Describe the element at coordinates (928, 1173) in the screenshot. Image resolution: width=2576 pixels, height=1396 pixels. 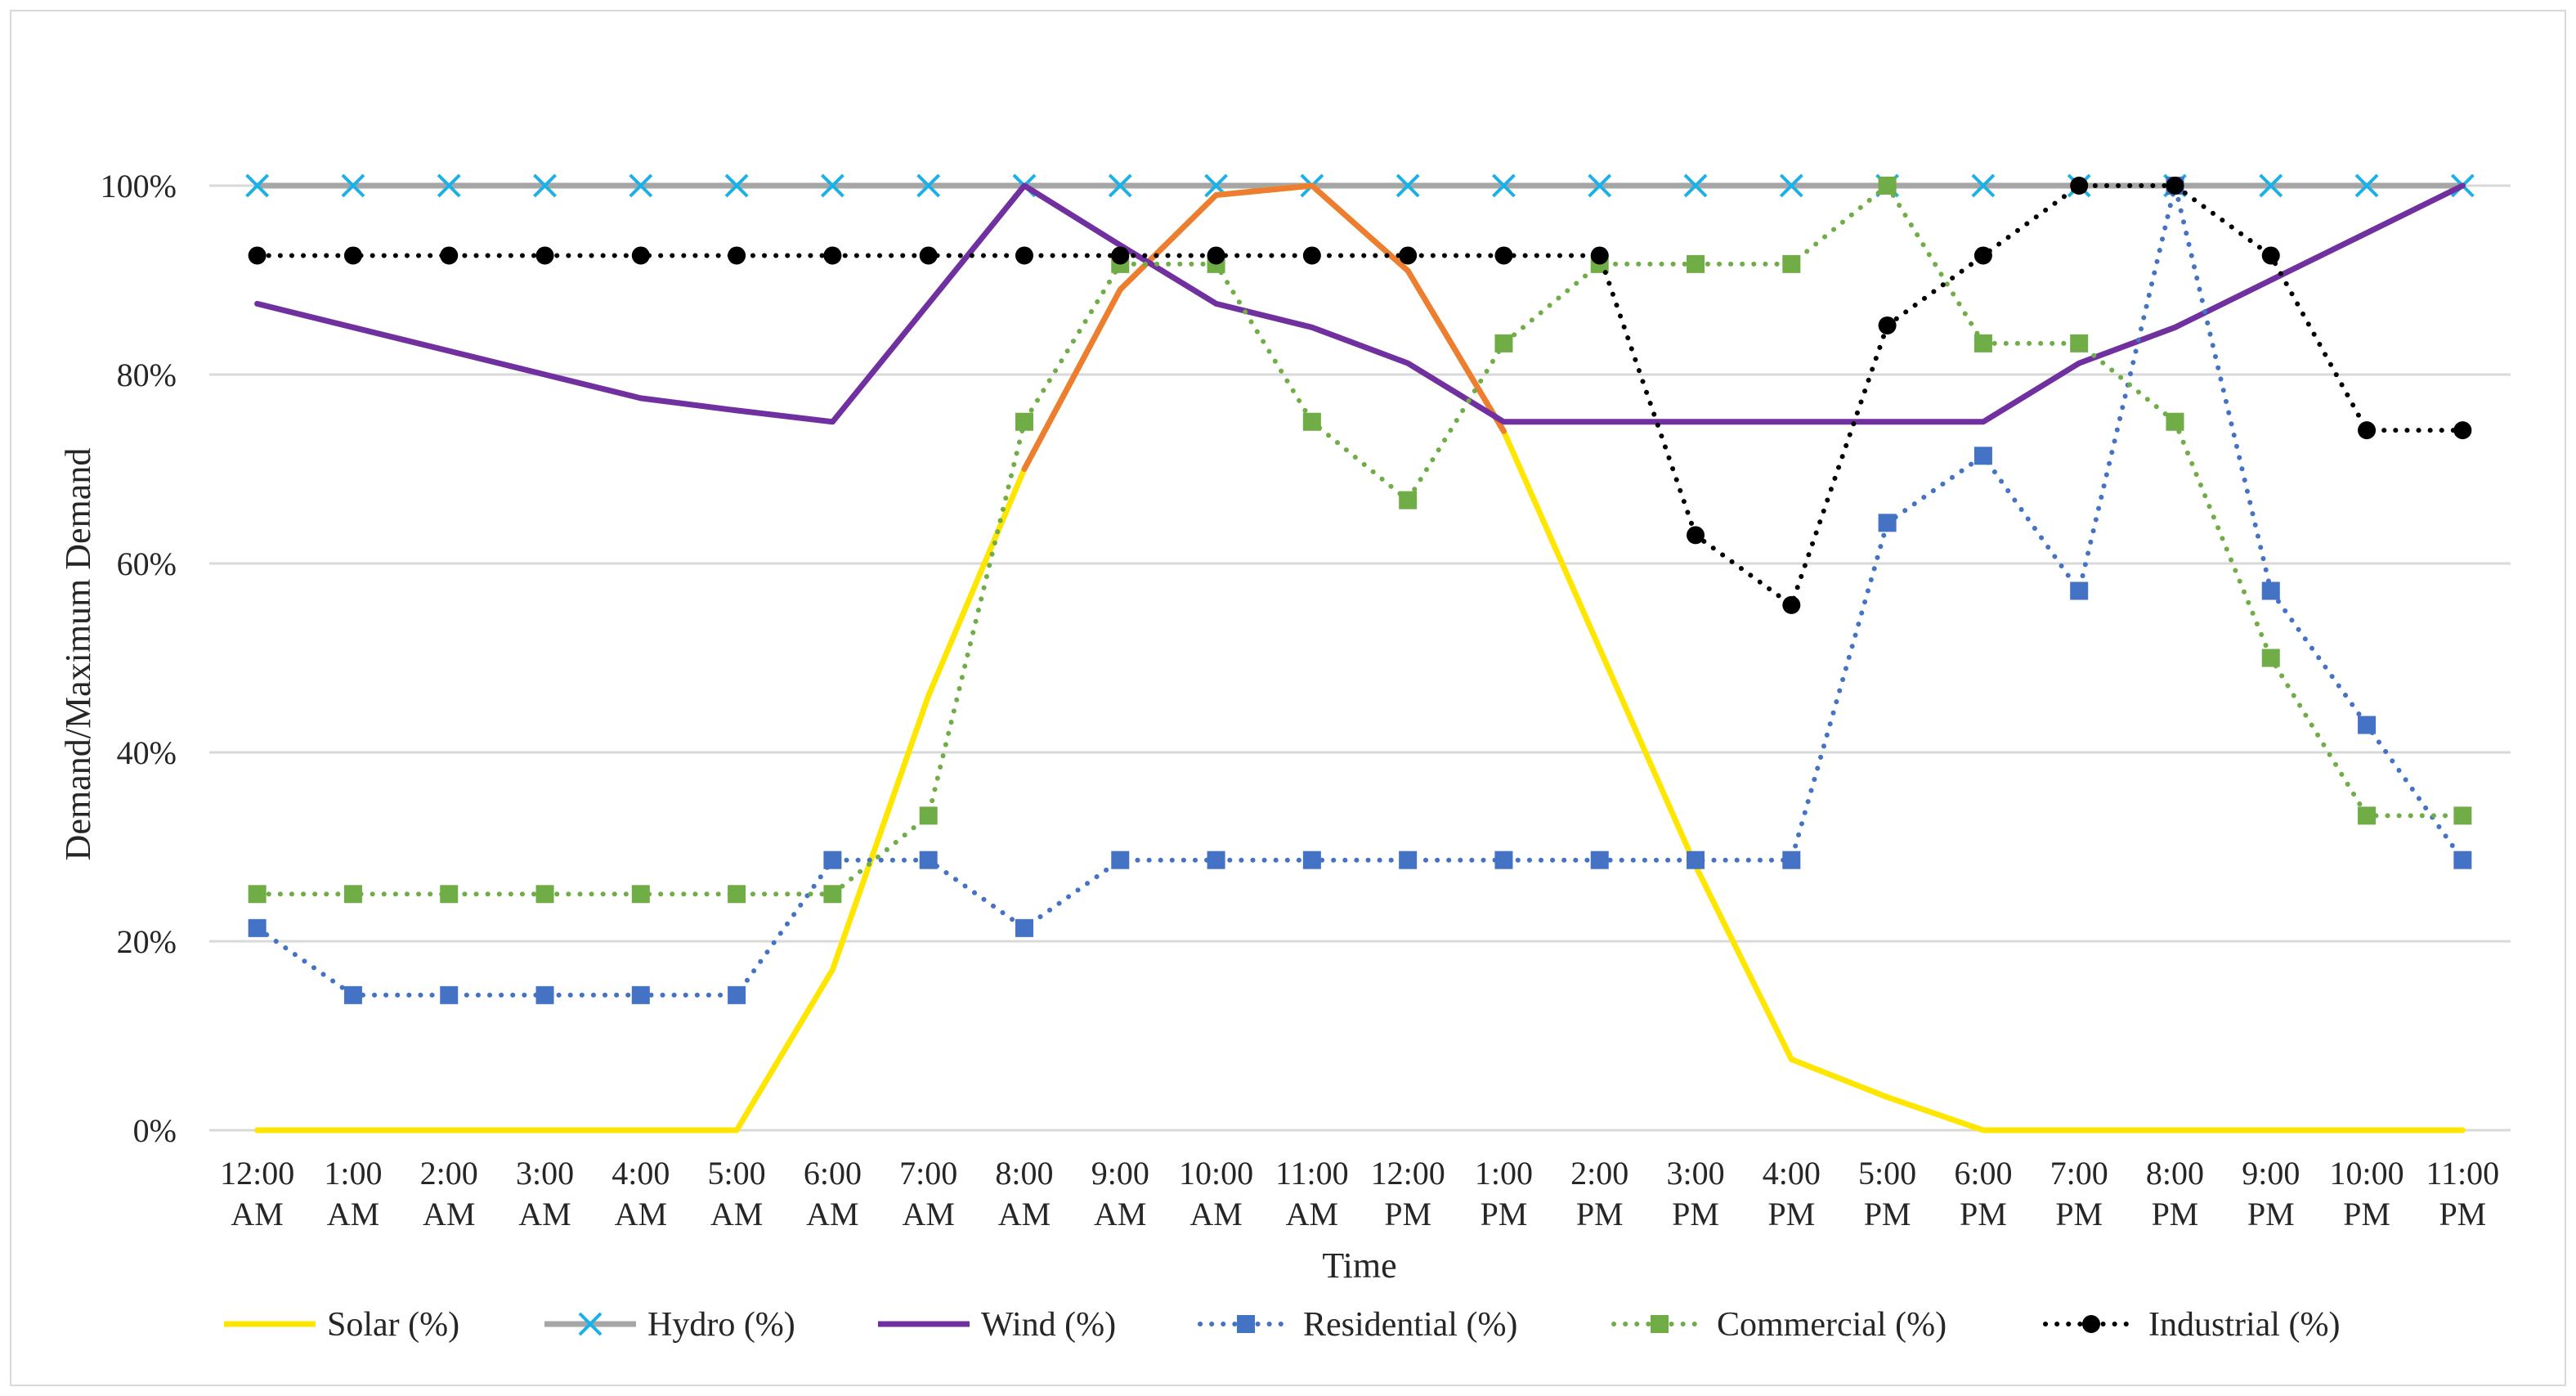
I see `x-tick-label-time: 7:00` at that location.